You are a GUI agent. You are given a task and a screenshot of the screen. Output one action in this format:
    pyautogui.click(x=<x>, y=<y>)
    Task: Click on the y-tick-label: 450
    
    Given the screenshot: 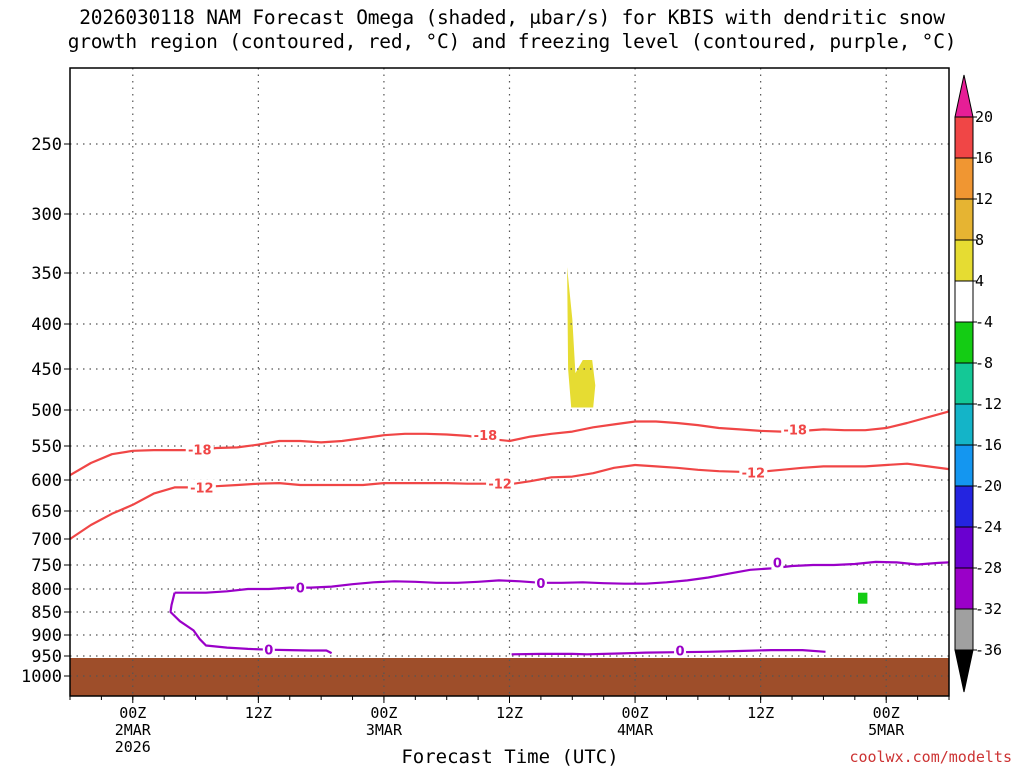 What is the action you would take?
    pyautogui.click(x=46, y=370)
    